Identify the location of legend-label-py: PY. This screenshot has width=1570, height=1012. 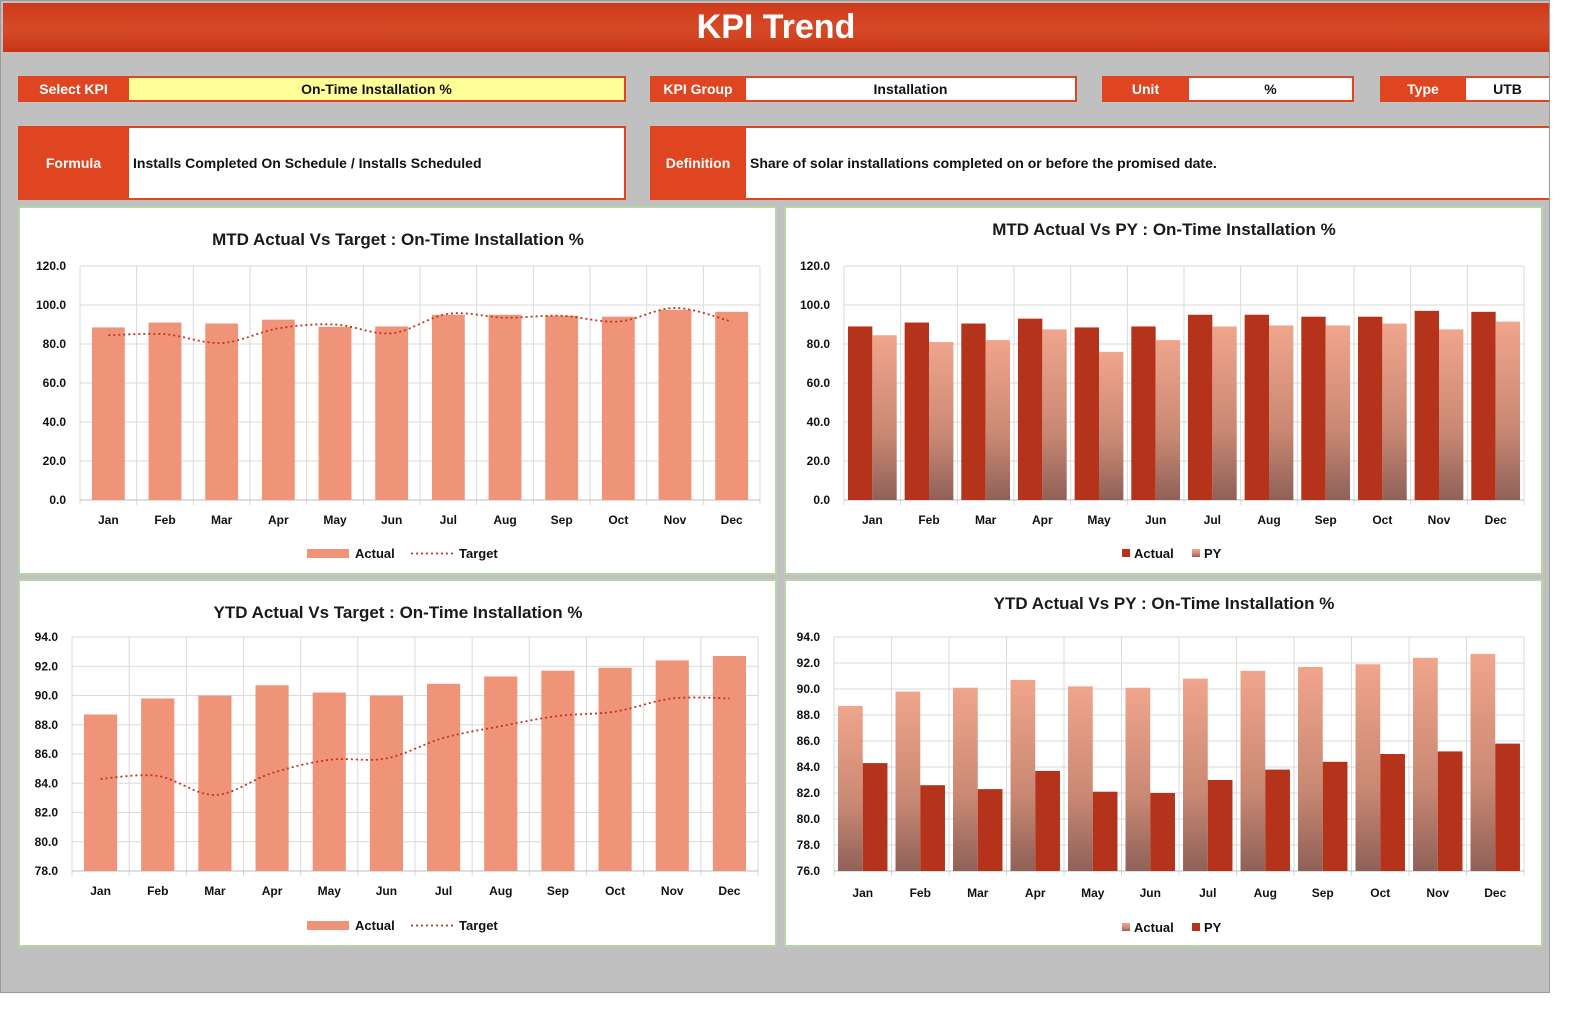
(1213, 927).